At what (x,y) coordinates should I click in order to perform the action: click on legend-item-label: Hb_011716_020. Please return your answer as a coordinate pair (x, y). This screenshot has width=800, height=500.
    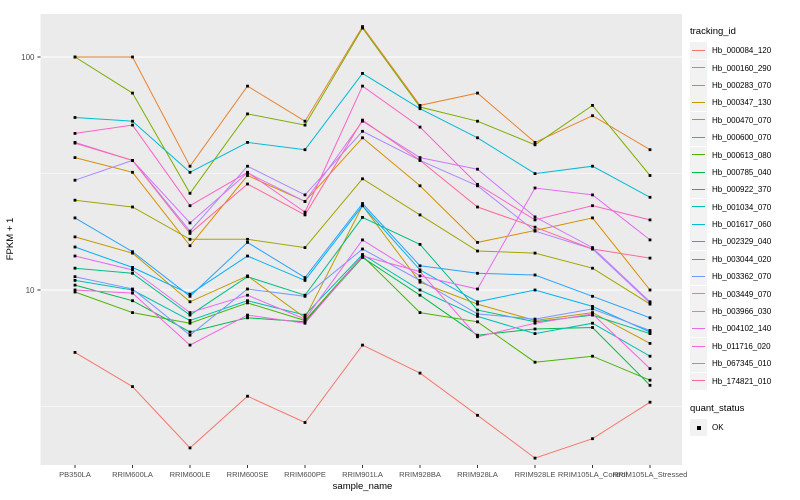
    Looking at the image, I should click on (741, 346).